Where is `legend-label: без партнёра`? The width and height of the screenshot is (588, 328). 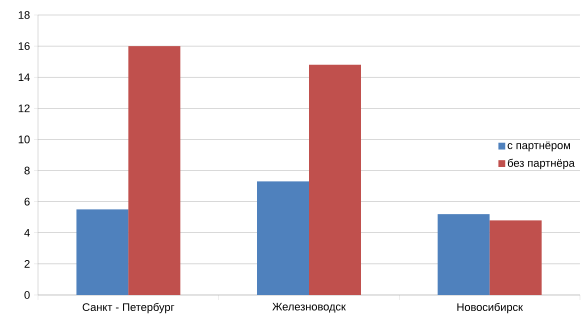 legend-label: без партнёра is located at coordinates (541, 164).